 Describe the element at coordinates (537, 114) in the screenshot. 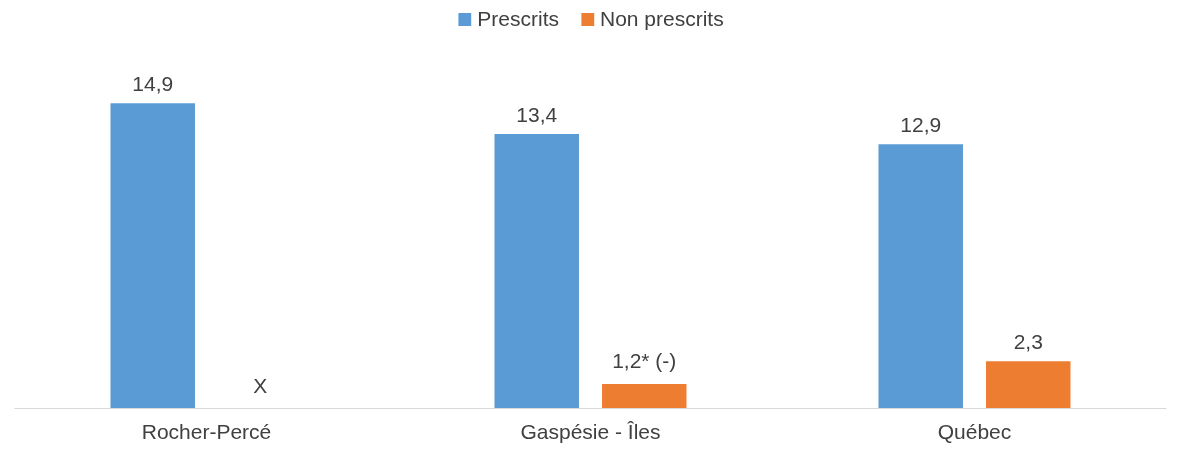

I see `data-label: 13,4` at that location.